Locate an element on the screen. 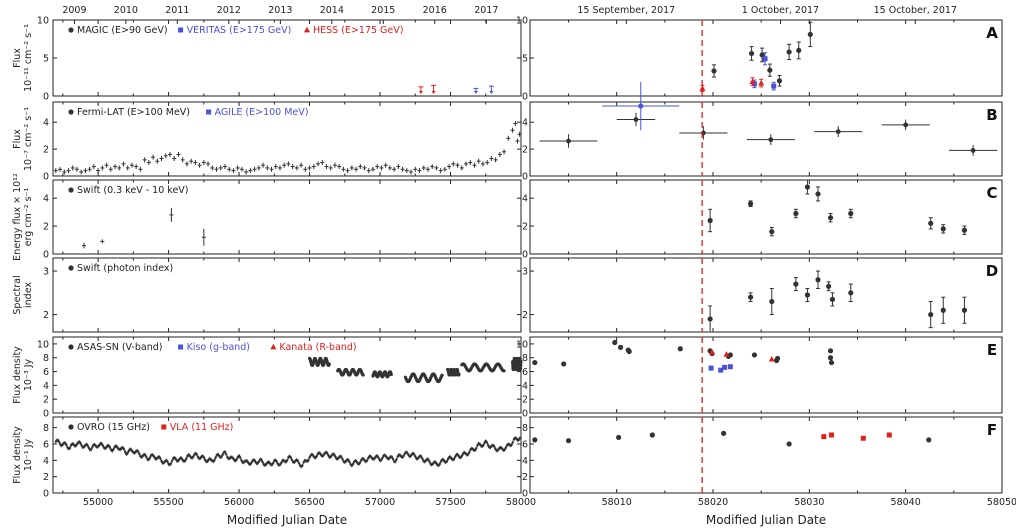 This screenshot has width=1016, height=528. panel-letter: A is located at coordinates (992, 33).